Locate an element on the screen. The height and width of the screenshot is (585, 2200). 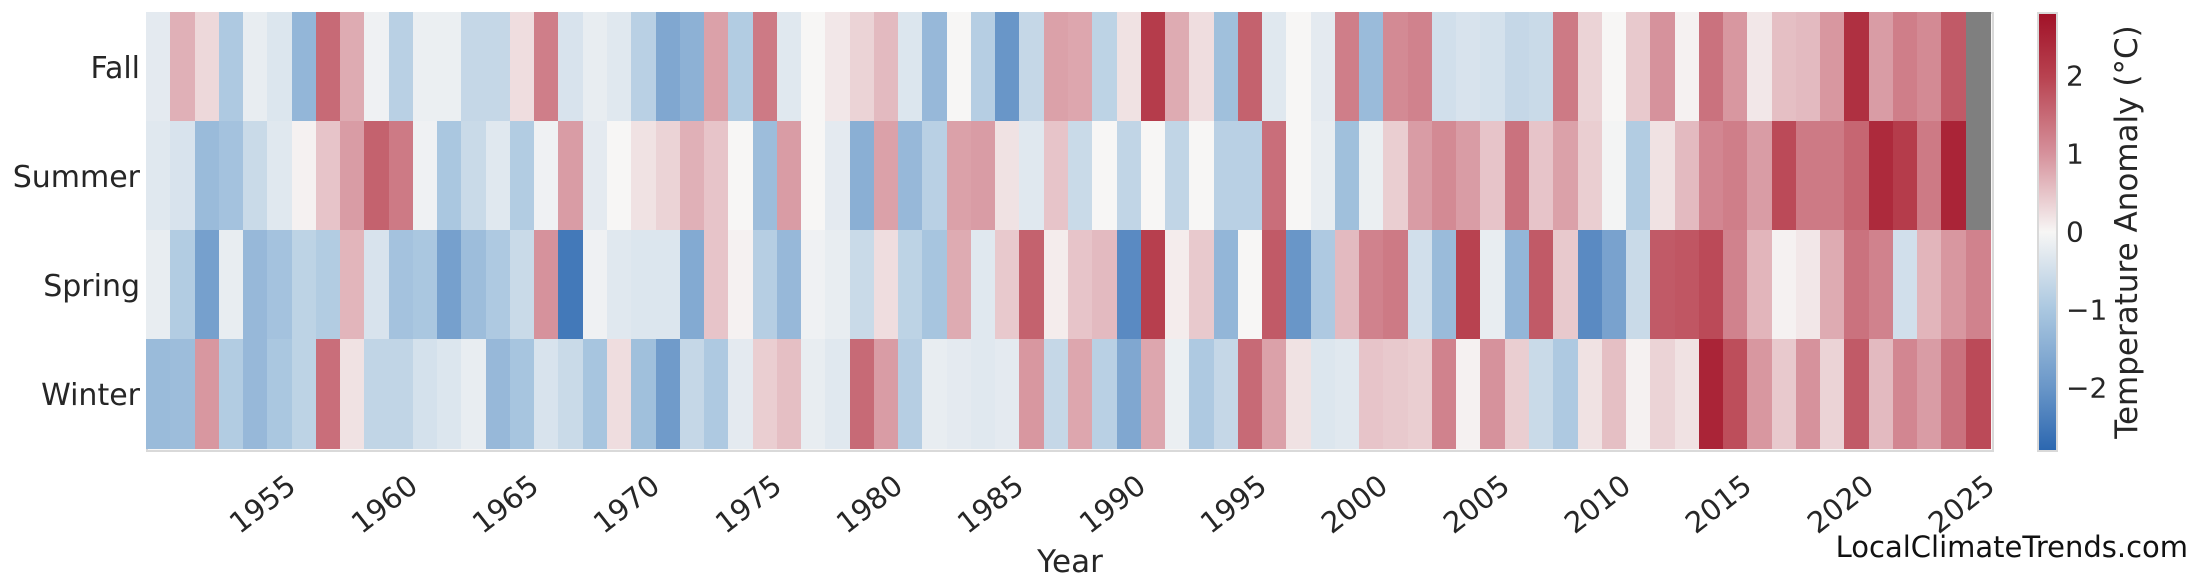
colorbar-tick-label: 0 is located at coordinates (2075, 232).